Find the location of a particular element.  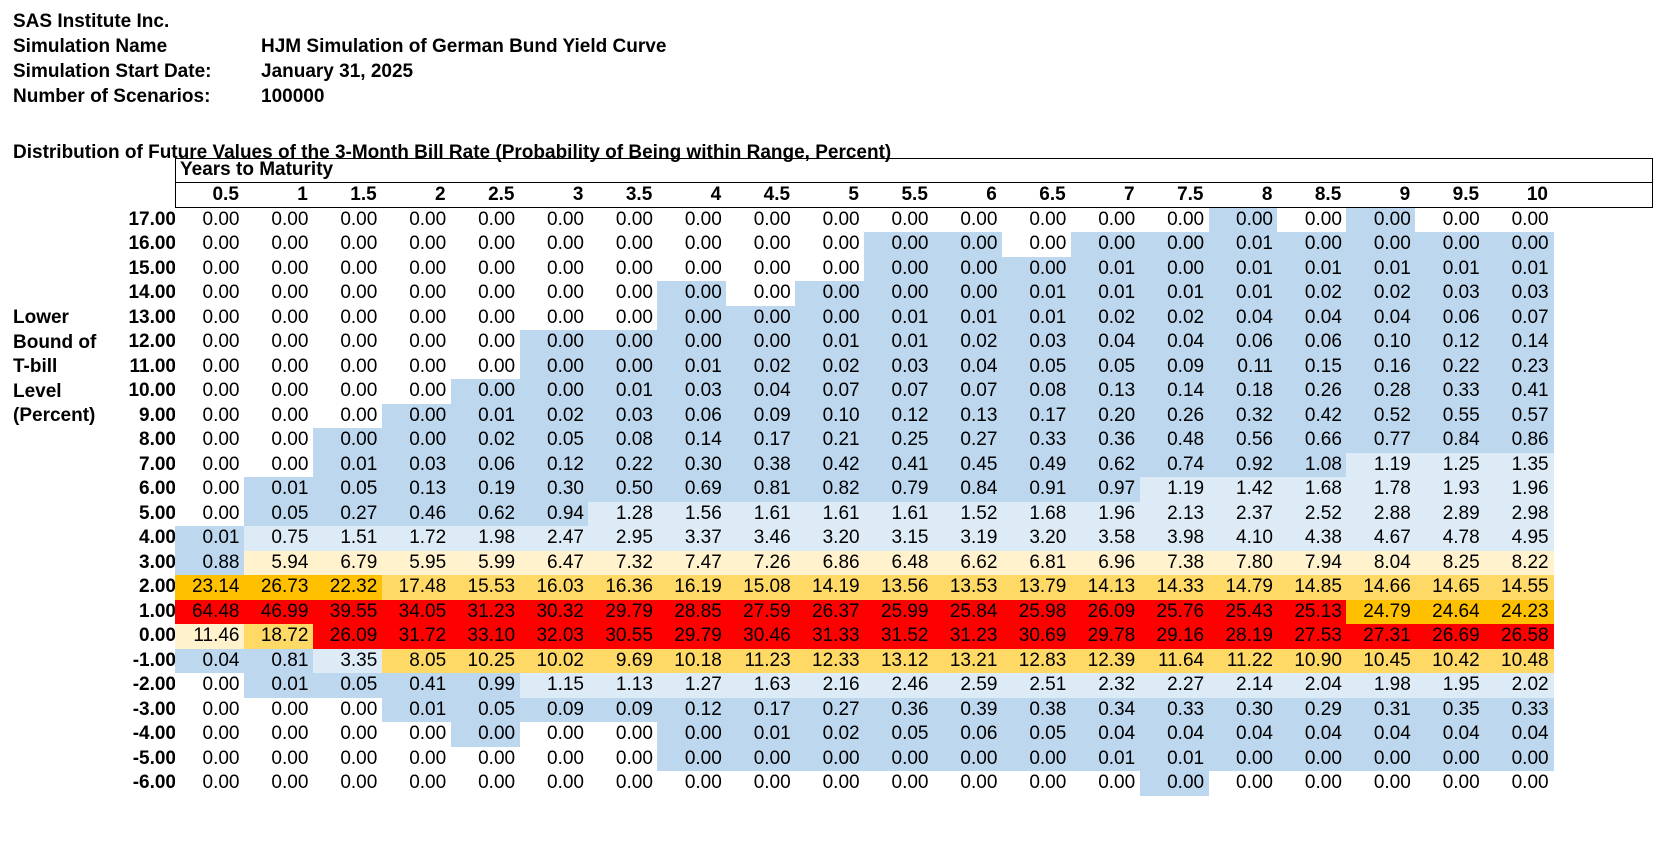

heatmap-cell: 0.13 is located at coordinates (967, 415).